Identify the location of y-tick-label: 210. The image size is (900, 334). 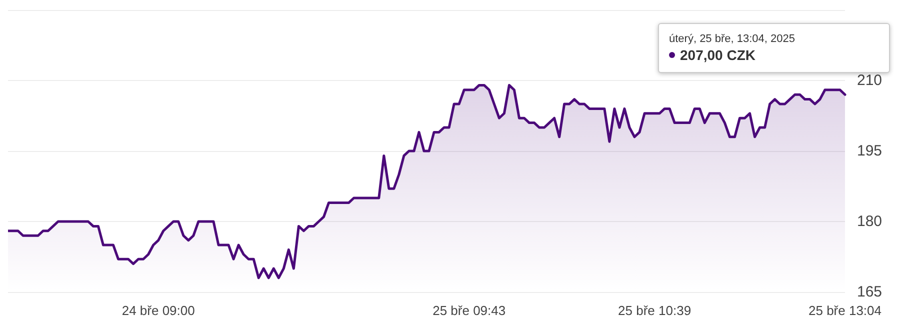
(869, 80).